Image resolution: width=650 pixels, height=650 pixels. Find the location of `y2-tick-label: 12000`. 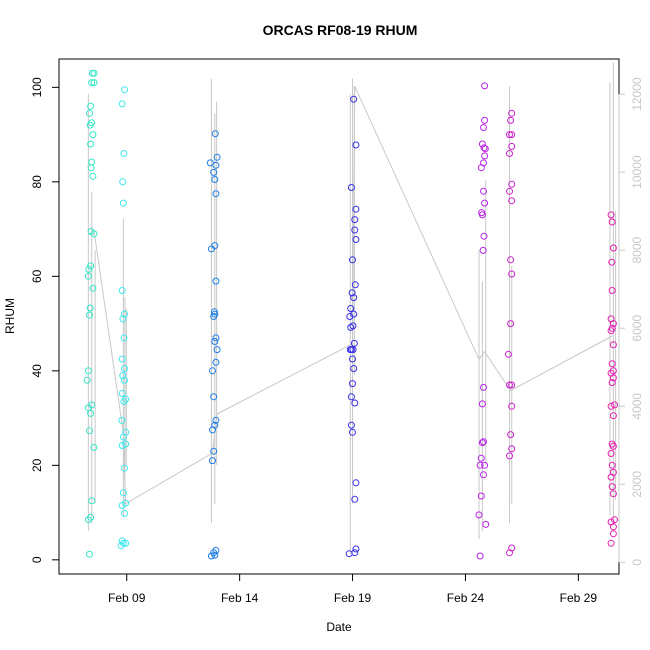

y2-tick-label: 12000 is located at coordinates (637, 94).